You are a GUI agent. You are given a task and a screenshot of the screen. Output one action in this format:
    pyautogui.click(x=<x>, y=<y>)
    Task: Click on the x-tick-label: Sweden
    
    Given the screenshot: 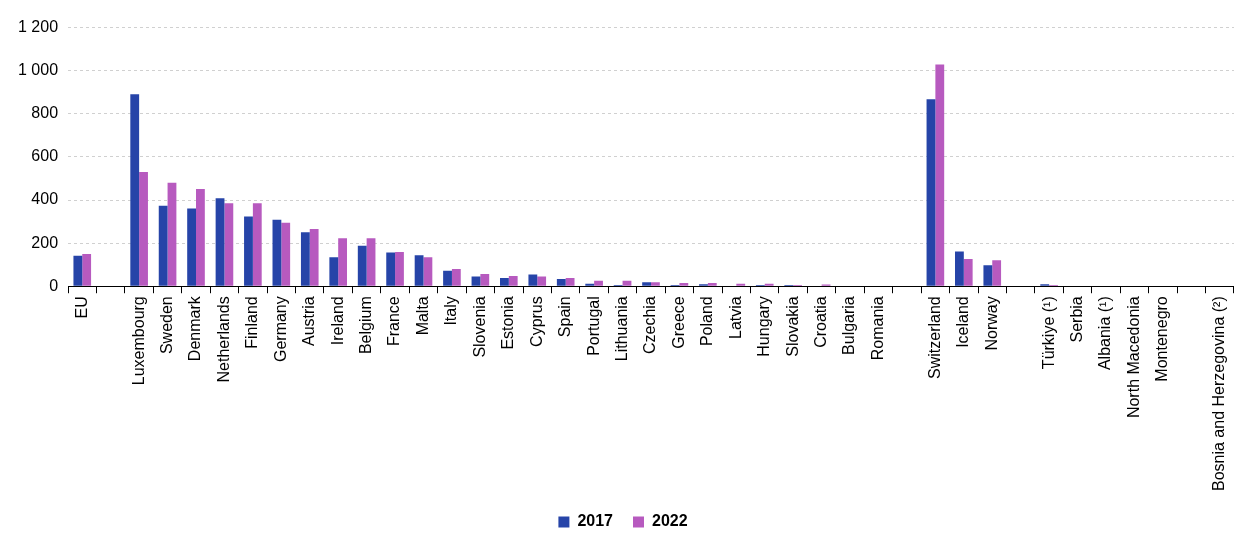 What is the action you would take?
    pyautogui.click(x=166, y=325)
    